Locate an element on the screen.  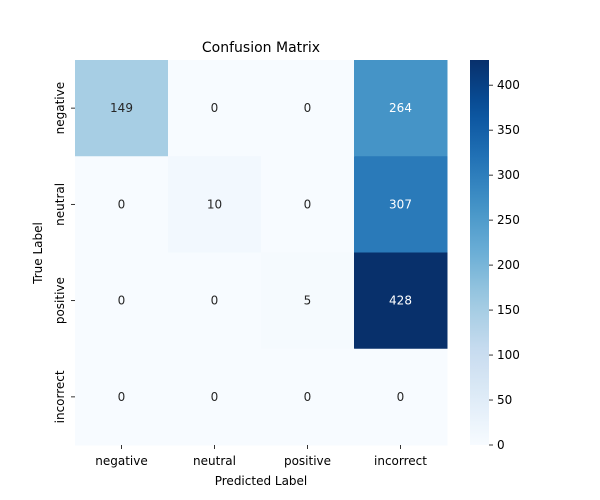
cell-value-label: 264 is located at coordinates (400, 108).